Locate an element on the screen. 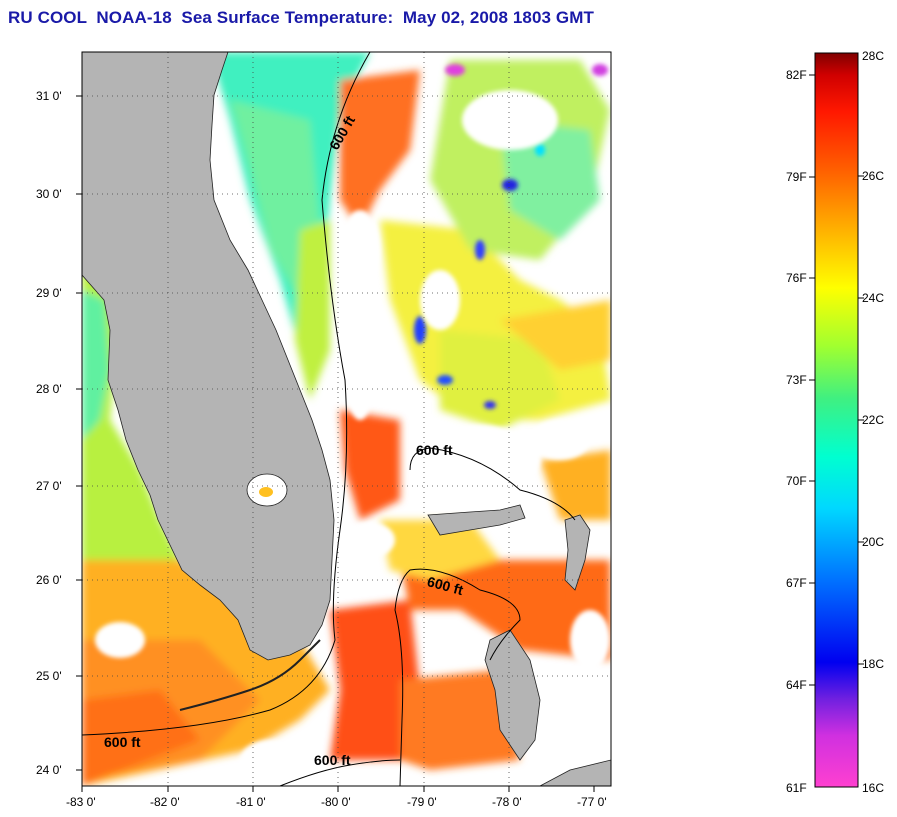 The height and width of the screenshot is (817, 897). abaco-land is located at coordinates (577, 552).